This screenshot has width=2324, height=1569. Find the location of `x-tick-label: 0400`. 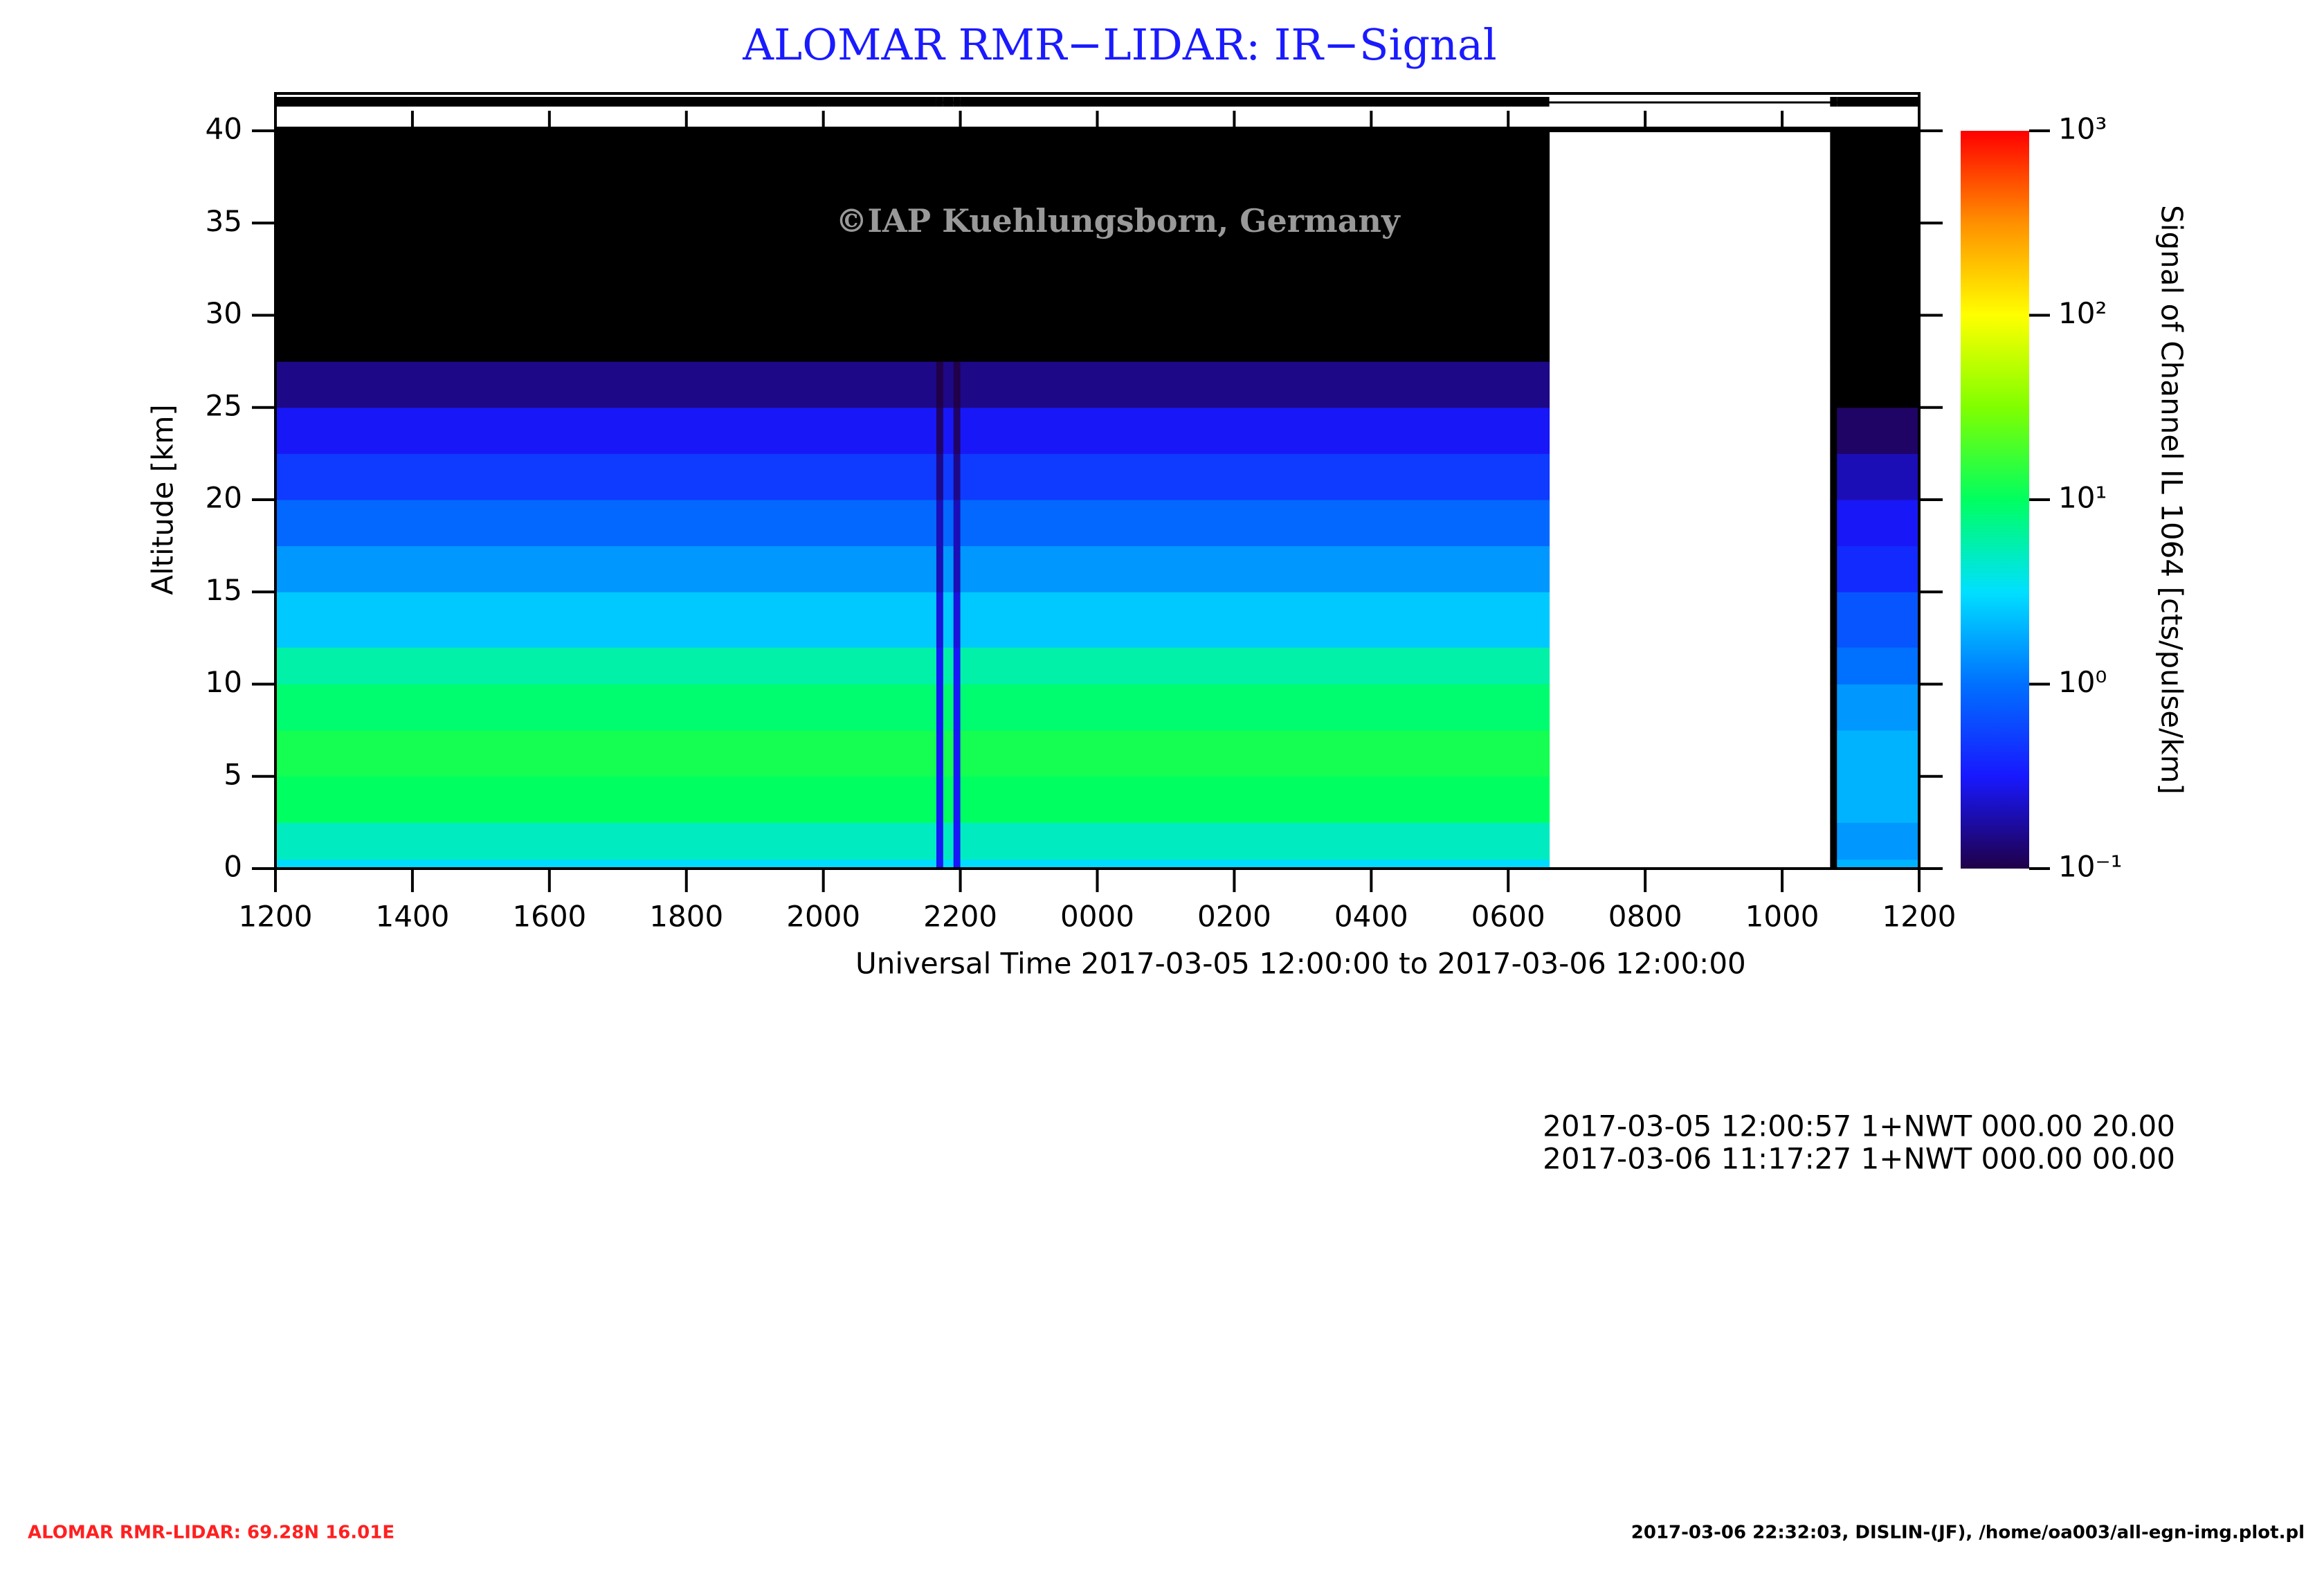

x-tick-label: 0400 is located at coordinates (1371, 917).